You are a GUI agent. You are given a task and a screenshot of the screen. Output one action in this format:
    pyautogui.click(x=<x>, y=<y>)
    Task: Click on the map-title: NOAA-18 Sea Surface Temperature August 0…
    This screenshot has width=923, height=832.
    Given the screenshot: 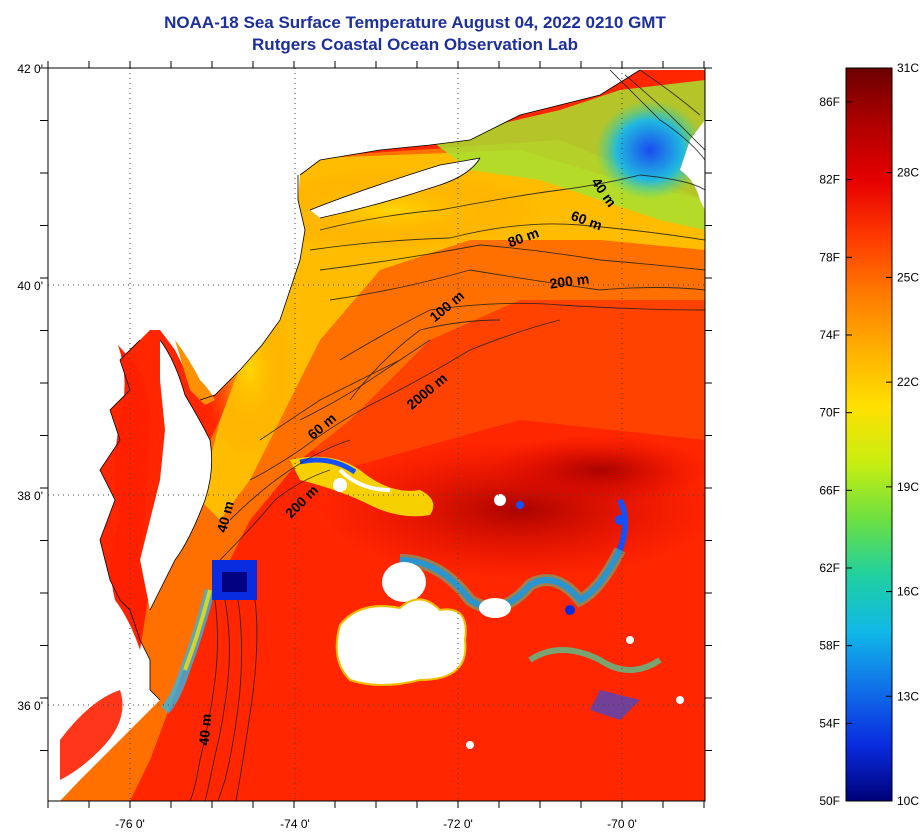 What is the action you would take?
    pyautogui.click(x=415, y=22)
    